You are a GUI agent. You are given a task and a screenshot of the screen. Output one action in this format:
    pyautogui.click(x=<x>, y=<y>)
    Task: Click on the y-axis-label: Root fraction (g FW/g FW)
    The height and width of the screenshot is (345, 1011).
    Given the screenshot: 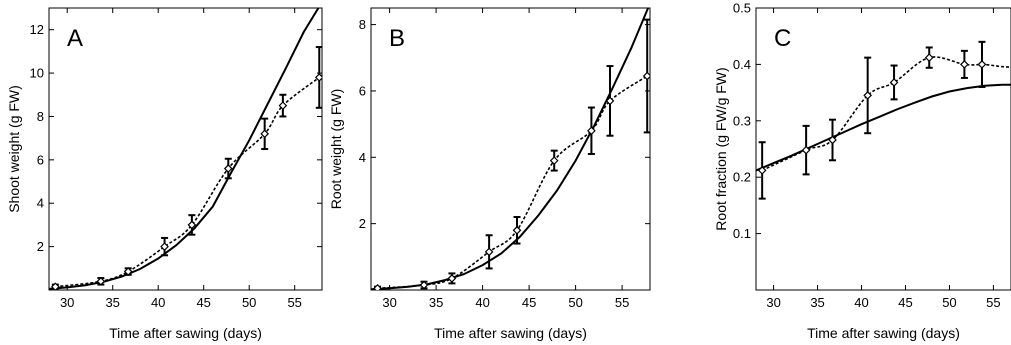 What is the action you would take?
    pyautogui.click(x=721, y=148)
    